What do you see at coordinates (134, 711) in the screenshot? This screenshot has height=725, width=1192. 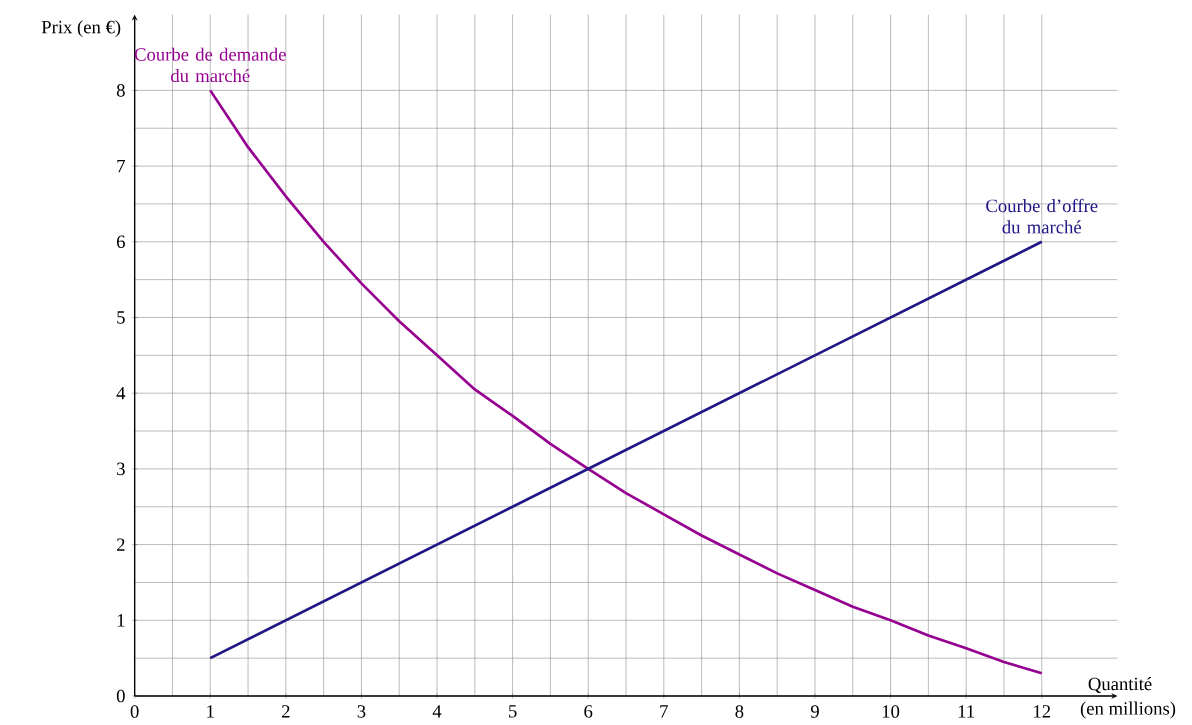 I see `x-tick-label: 0` at bounding box center [134, 711].